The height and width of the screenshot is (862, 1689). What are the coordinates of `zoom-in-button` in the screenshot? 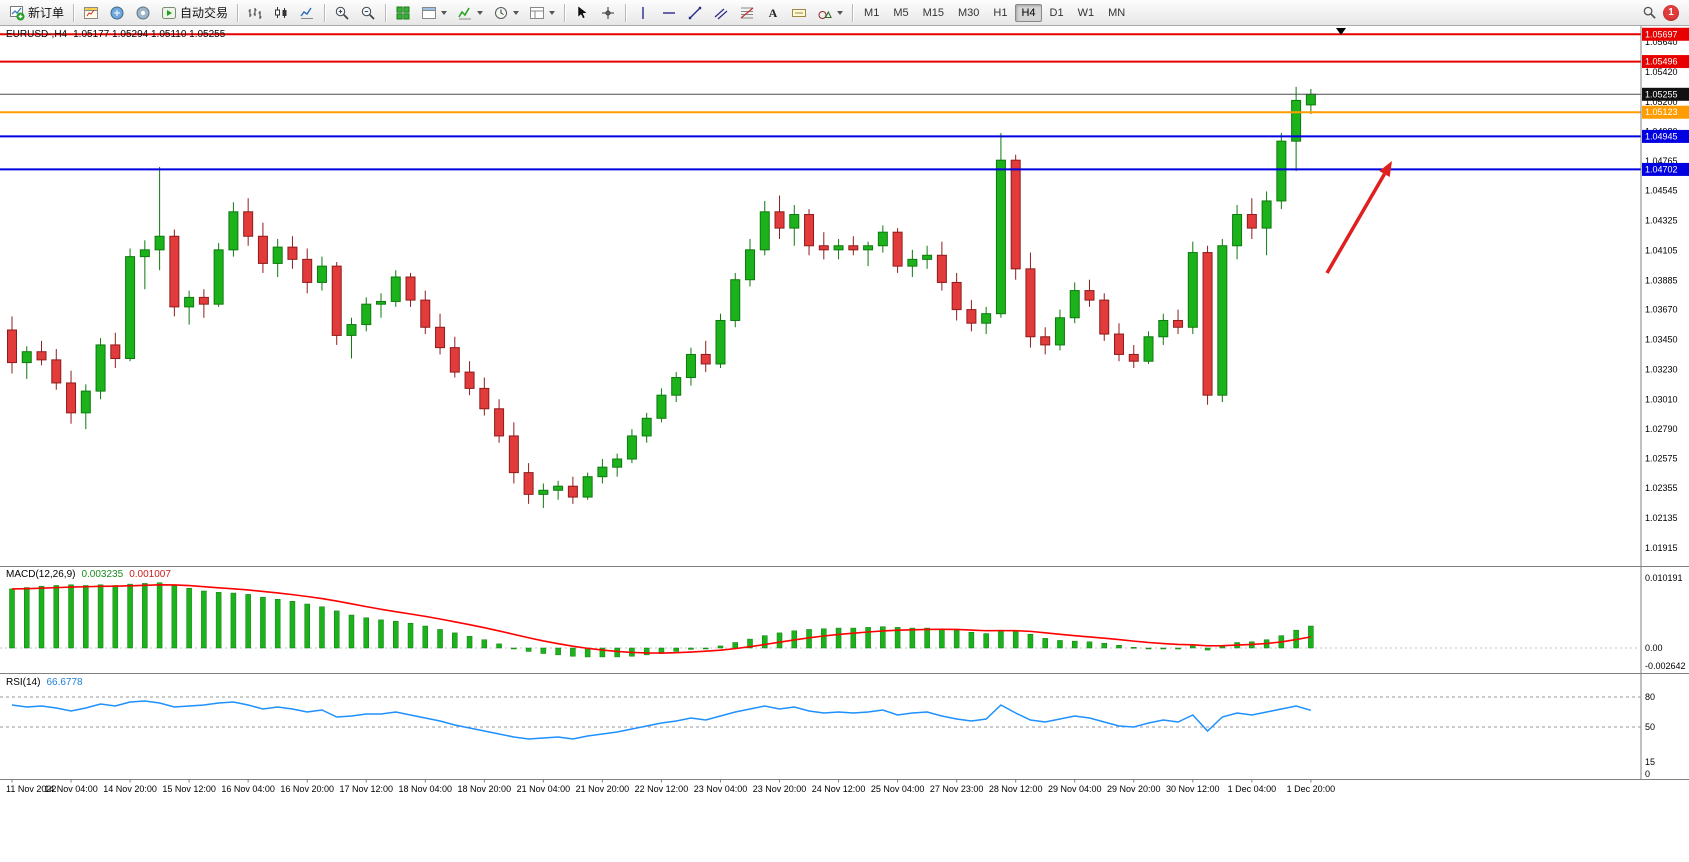 It's located at (342, 12).